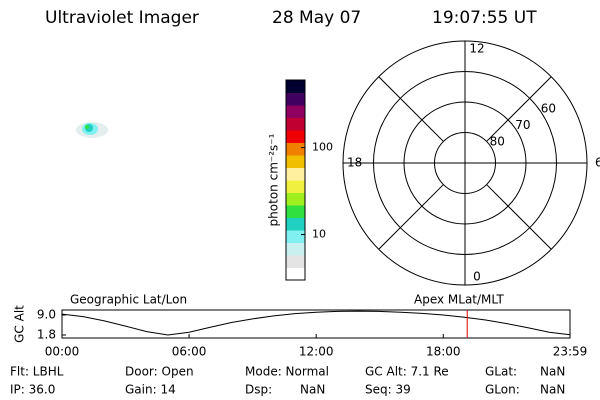  What do you see at coordinates (274, 179) in the screenshot?
I see `colorbar-label: photon cm⁻²s⁻¹` at bounding box center [274, 179].